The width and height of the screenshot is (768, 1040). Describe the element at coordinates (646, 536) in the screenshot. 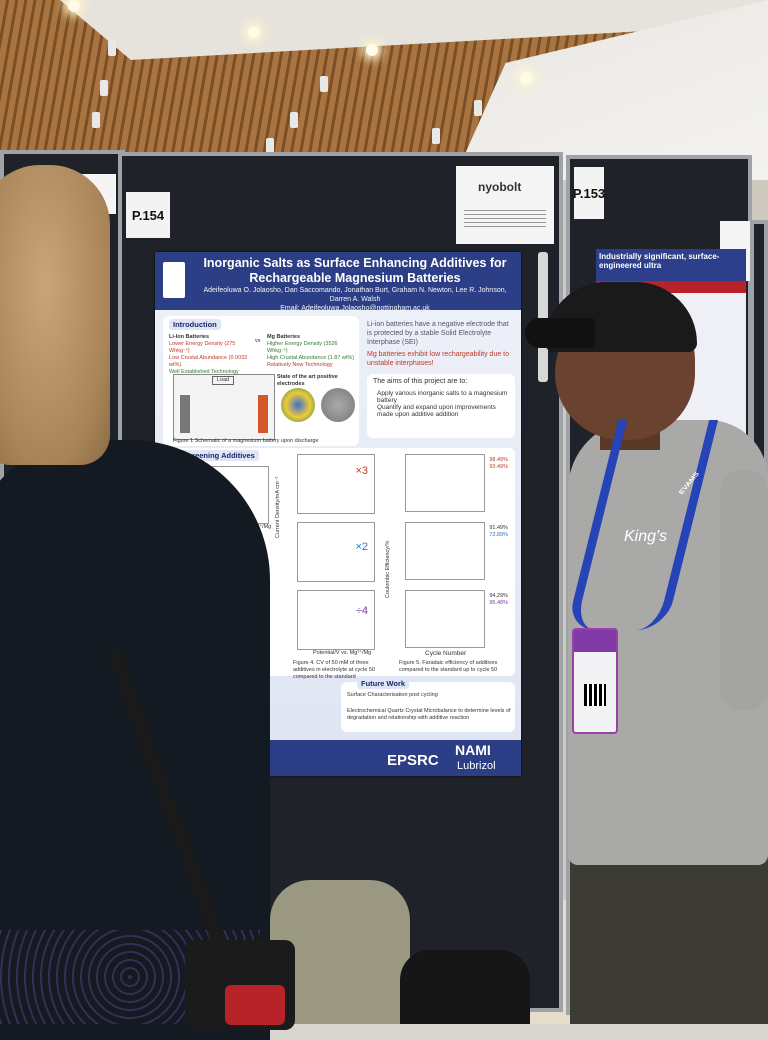

I see `shirt-logo-text: King's` at that location.